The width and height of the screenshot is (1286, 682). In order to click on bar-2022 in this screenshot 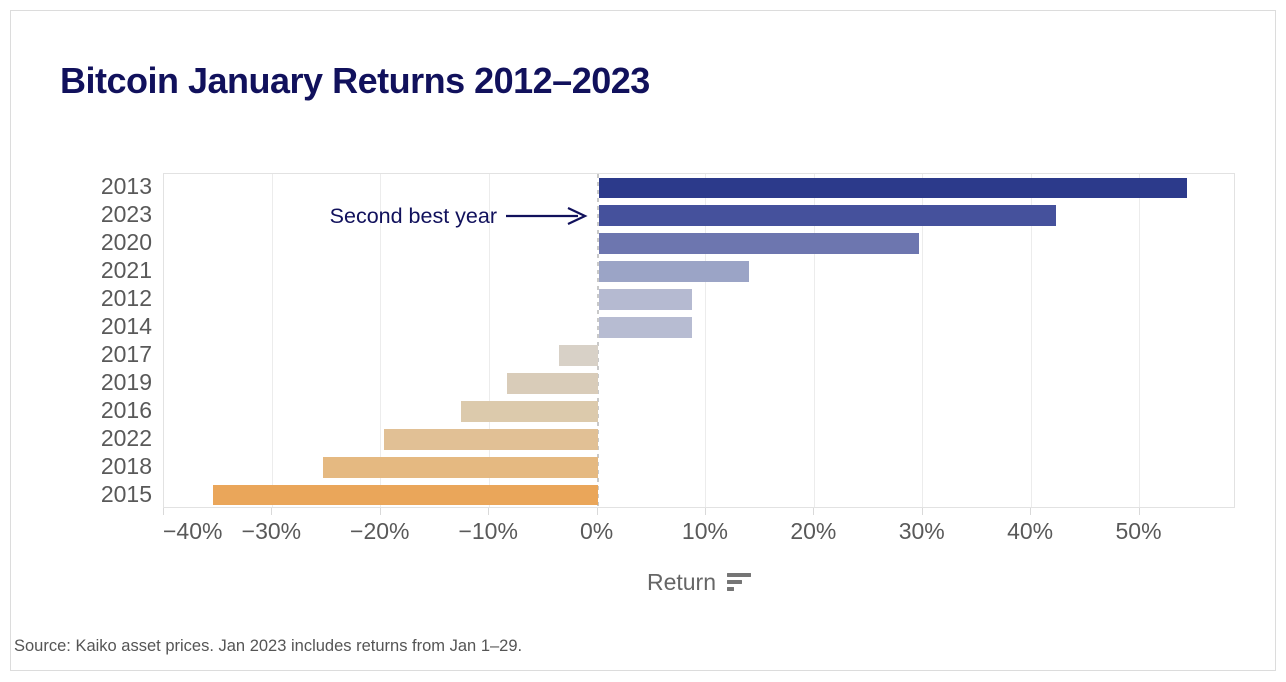, I will do `click(491, 439)`.